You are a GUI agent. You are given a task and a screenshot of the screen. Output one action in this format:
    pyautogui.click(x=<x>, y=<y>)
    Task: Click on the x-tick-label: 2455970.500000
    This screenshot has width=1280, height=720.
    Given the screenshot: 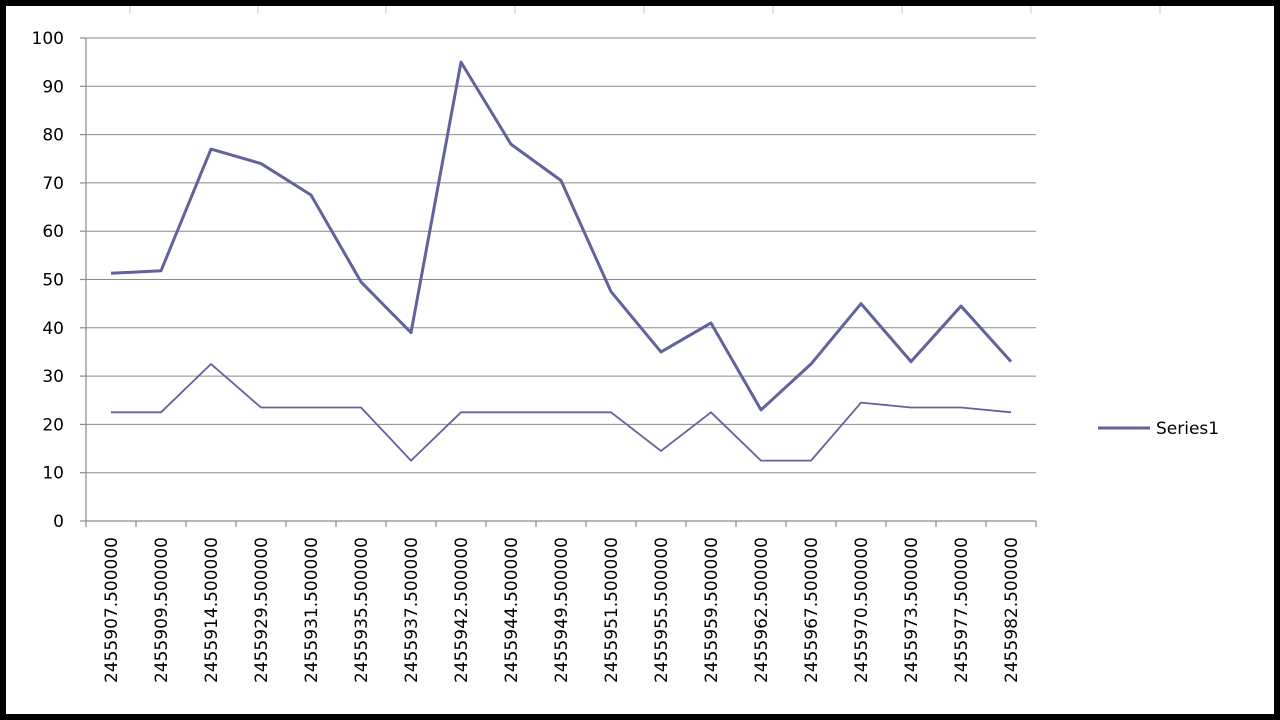 What is the action you would take?
    pyautogui.click(x=862, y=610)
    